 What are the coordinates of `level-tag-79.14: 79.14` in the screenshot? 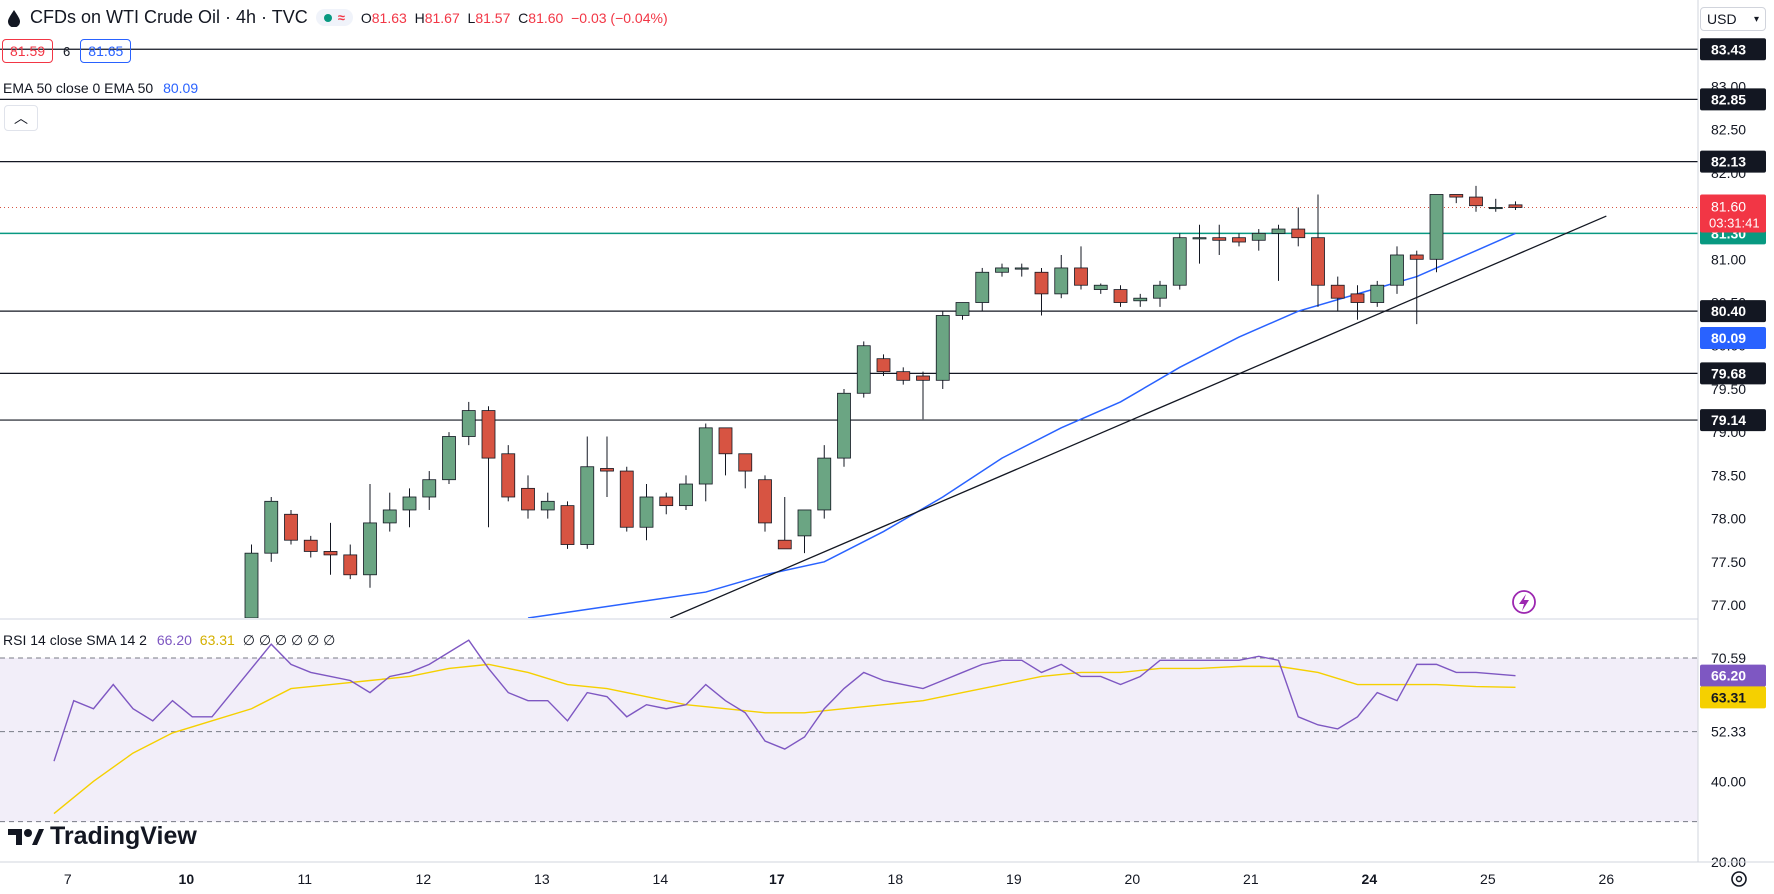 It's located at (1733, 420).